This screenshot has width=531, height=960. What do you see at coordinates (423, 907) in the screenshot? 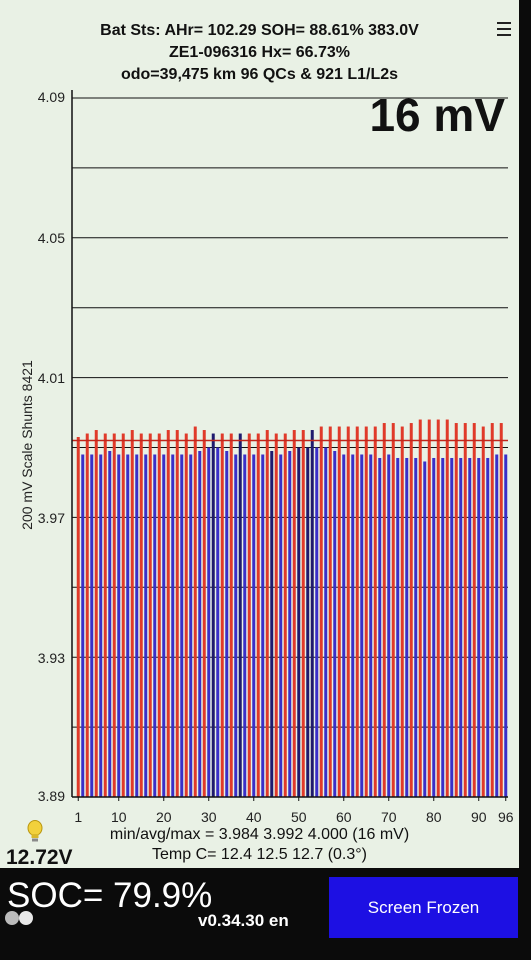
I see `screen-frozen-button: Screen Frozen` at bounding box center [423, 907].